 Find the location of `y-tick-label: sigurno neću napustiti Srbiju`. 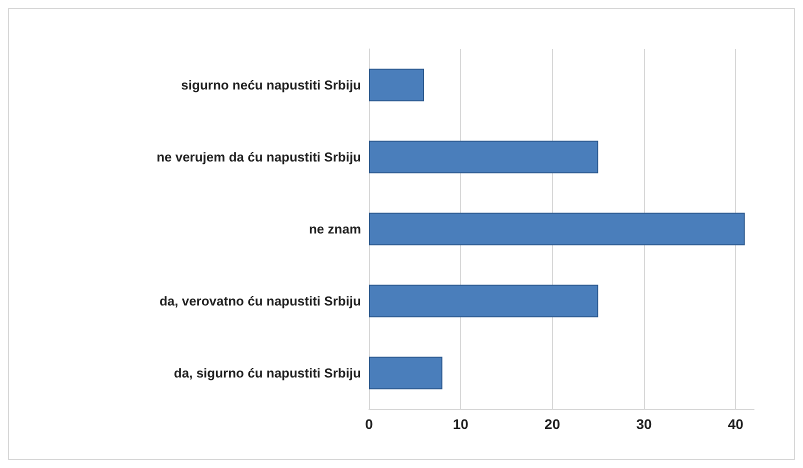

y-tick-label: sigurno neću napustiti Srbiju is located at coordinates (271, 85).